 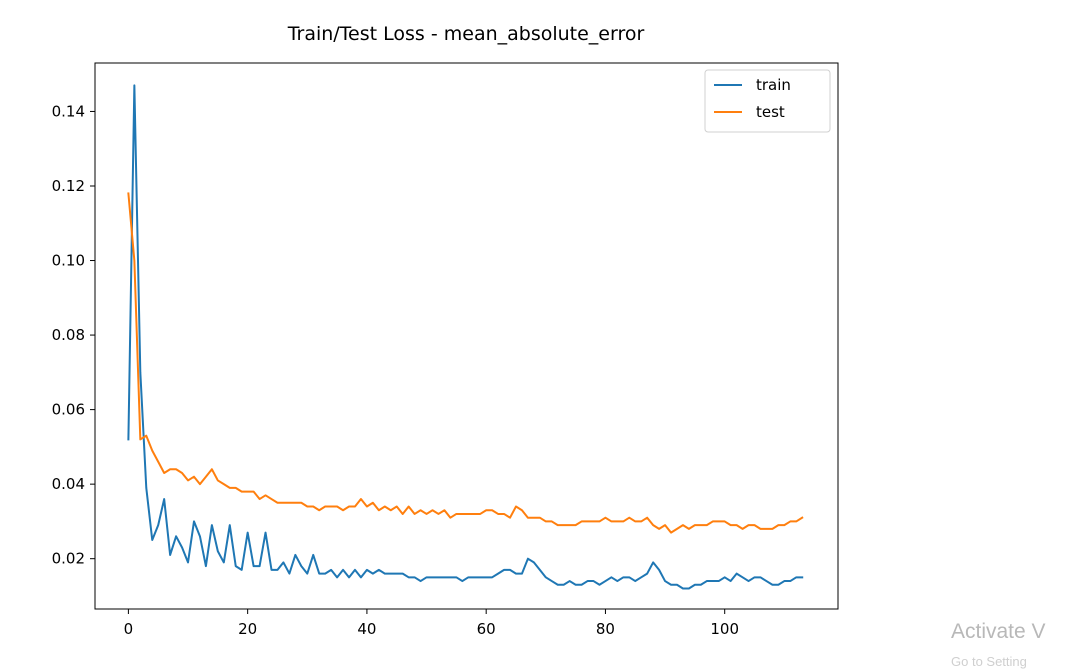 What do you see at coordinates (773, 85) in the screenshot?
I see `legend-label-train: train` at bounding box center [773, 85].